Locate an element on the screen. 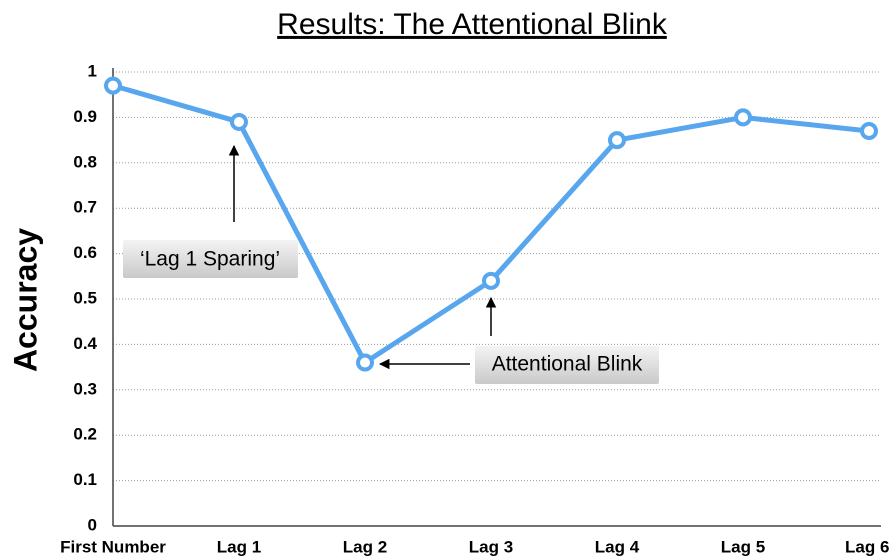 This screenshot has height=559, width=896. annotation-blink: Attentional Blink is located at coordinates (518, 340).